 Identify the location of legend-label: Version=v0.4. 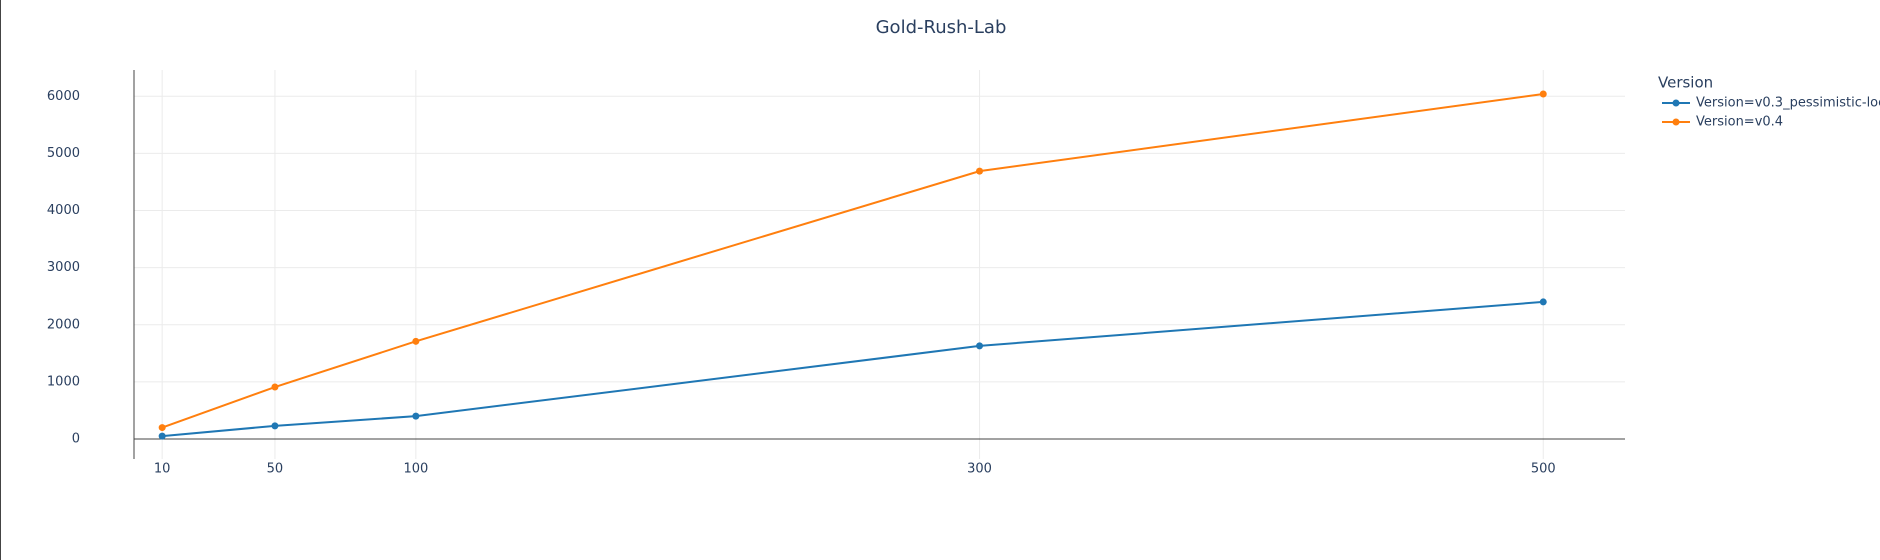
(1739, 122).